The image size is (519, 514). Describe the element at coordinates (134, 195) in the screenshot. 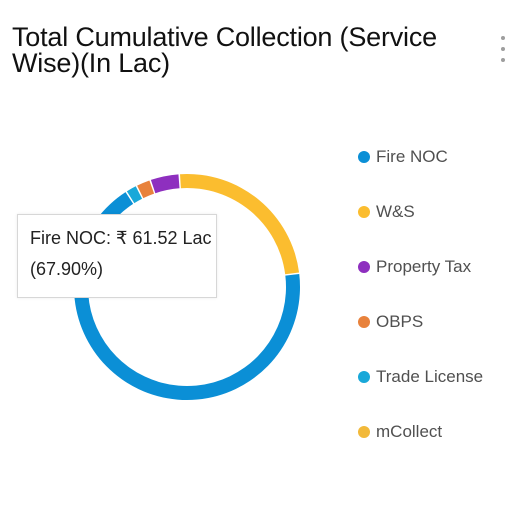

I see `donut-slice-trade-license` at that location.